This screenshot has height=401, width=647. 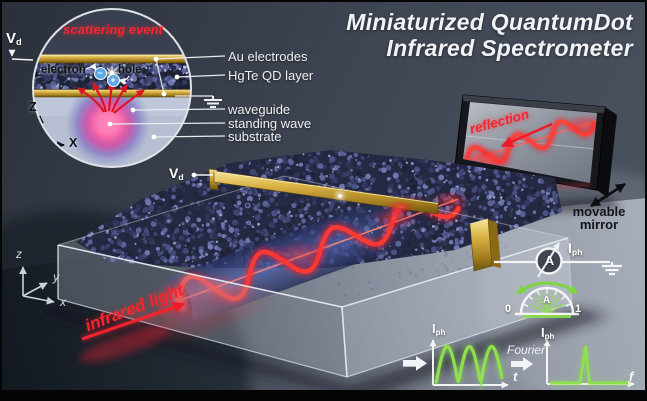 I want to click on inset-vd-connector, so click(x=21, y=55).